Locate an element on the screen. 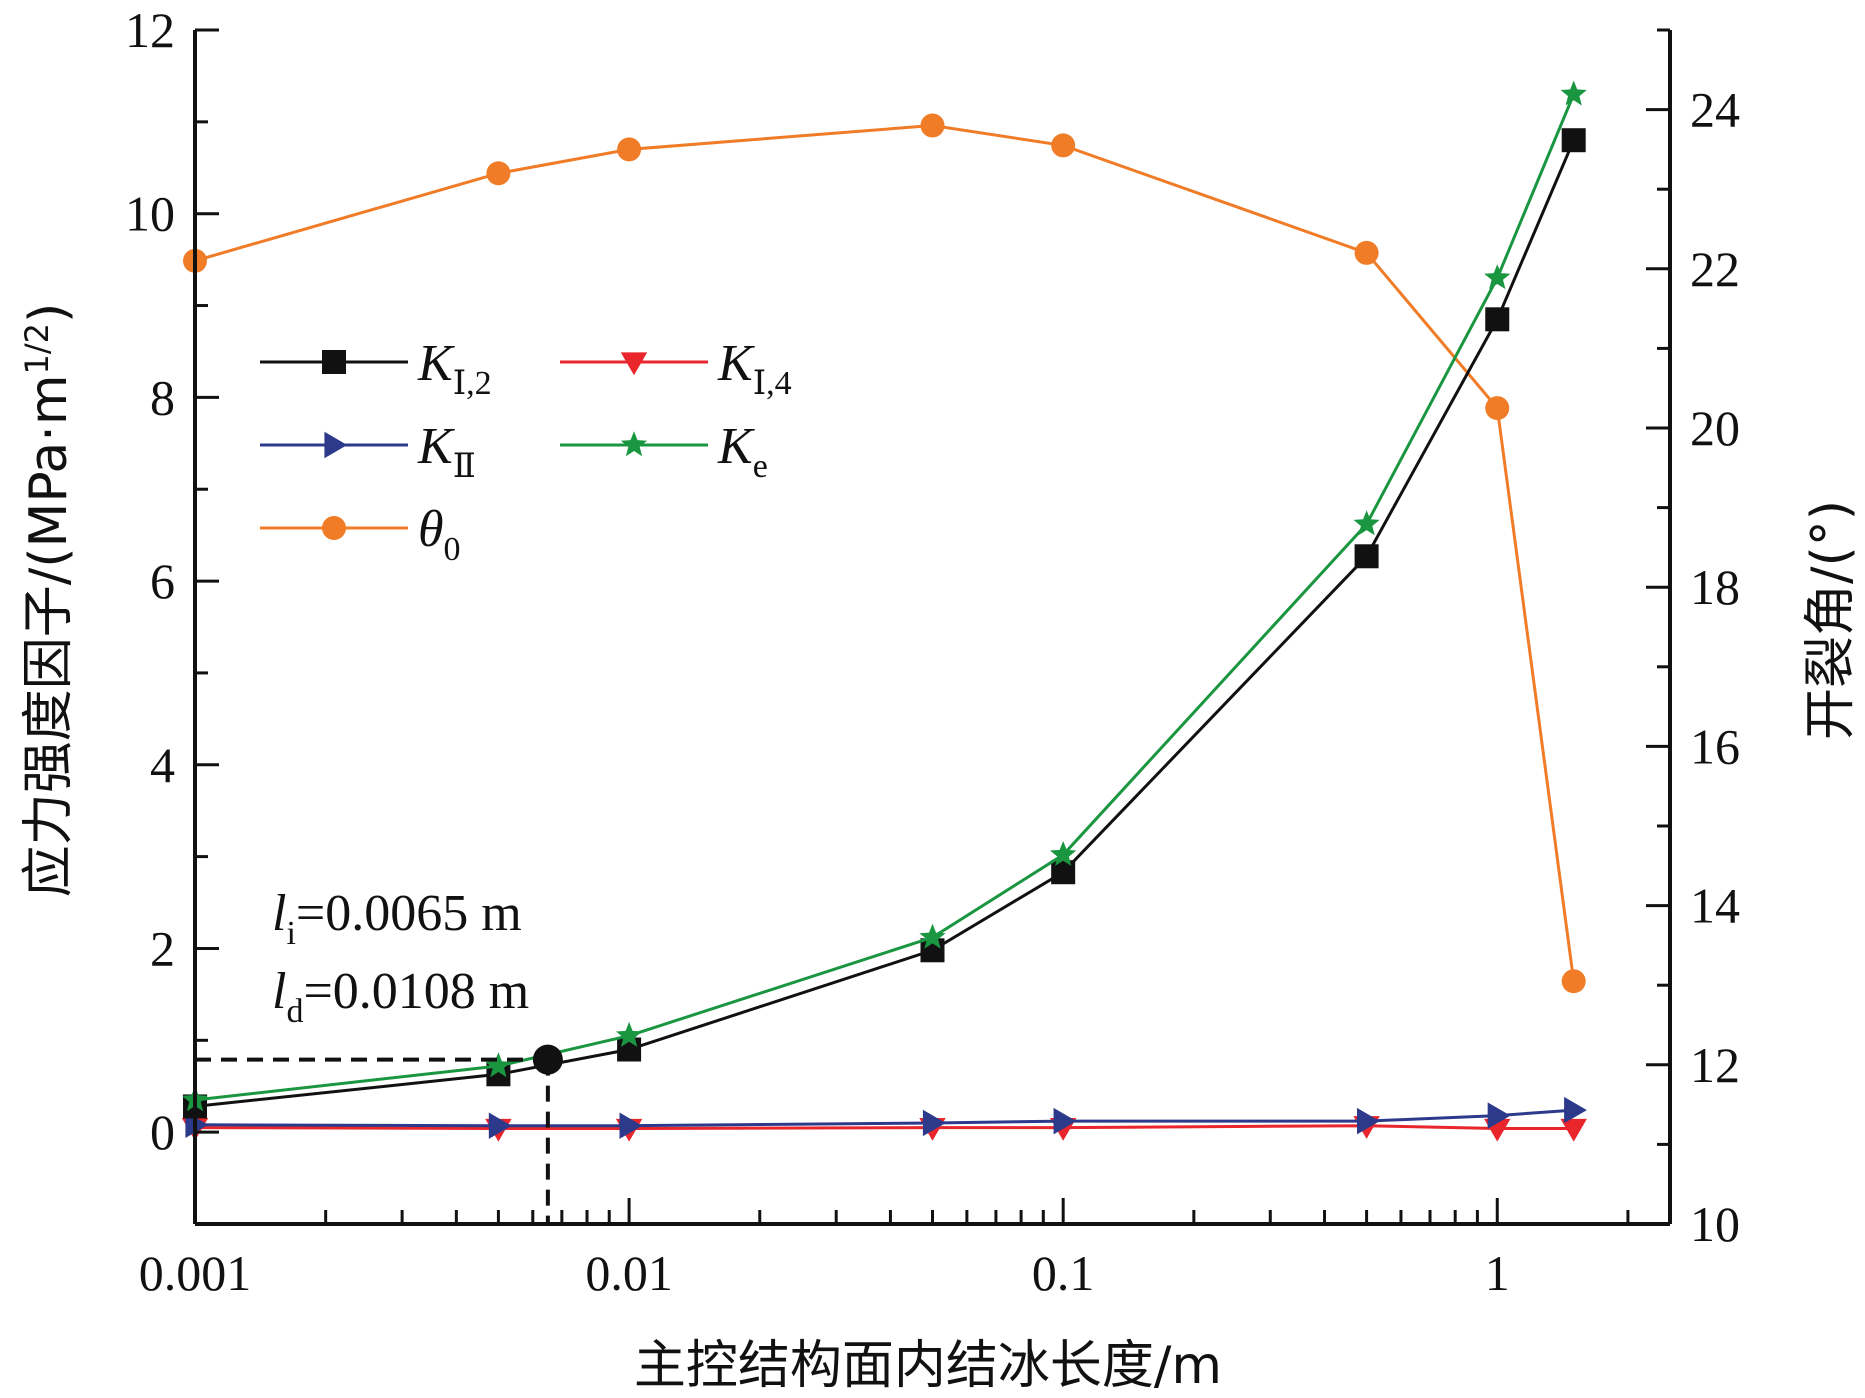 The width and height of the screenshot is (1865, 1398). legend-label-KI4: KⅠ,4 is located at coordinates (754, 368).